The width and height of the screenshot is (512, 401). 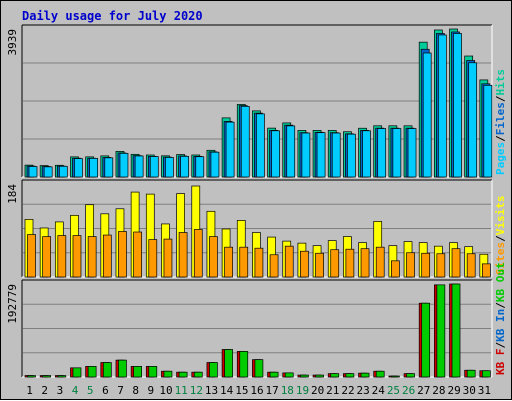 What do you see at coordinates (12, 42) in the screenshot?
I see `y-tick-label: 3939` at bounding box center [12, 42].